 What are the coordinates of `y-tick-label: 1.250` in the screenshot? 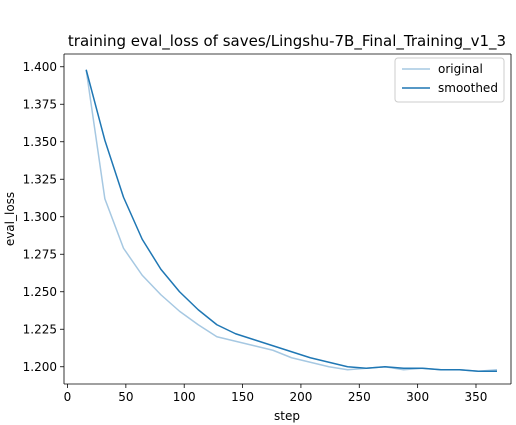 It's located at (40, 292).